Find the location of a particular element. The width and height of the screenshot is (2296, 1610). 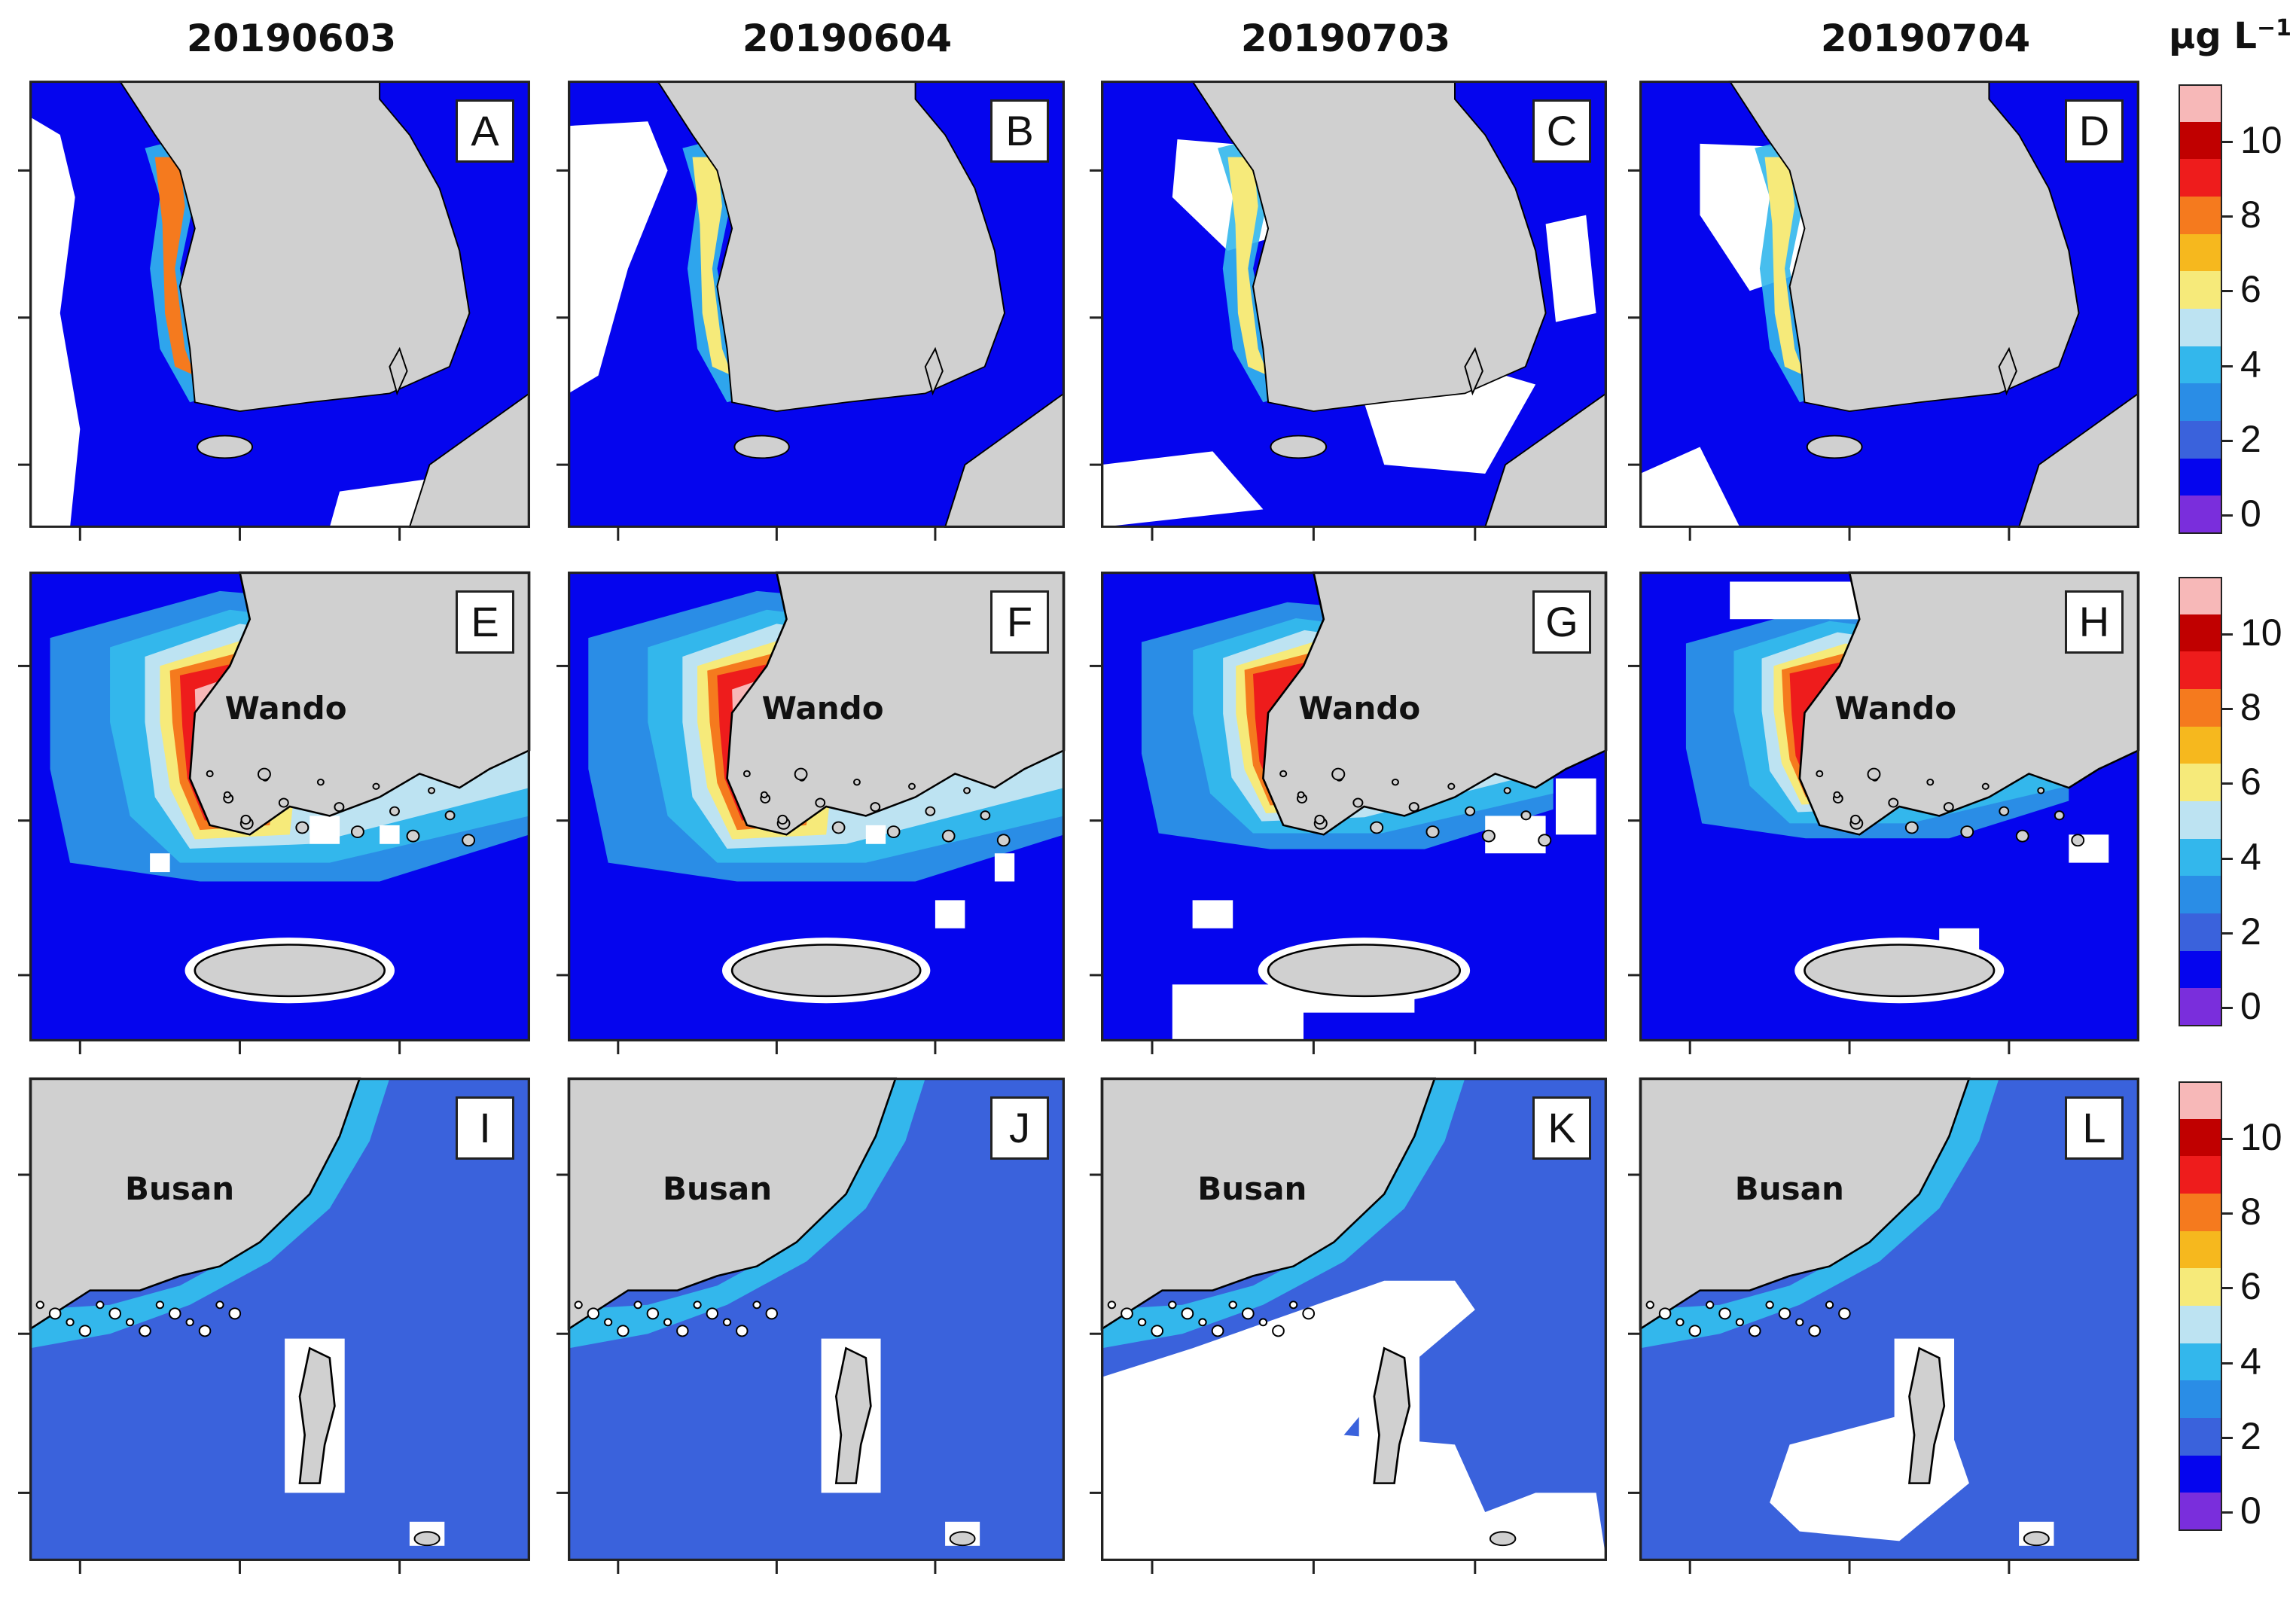

map-panel-h: H Wando is located at coordinates (1884, 812).